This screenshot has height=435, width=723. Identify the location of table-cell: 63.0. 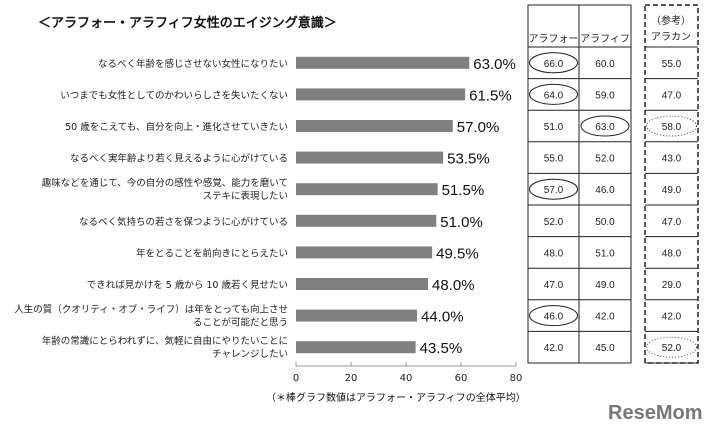
(605, 127).